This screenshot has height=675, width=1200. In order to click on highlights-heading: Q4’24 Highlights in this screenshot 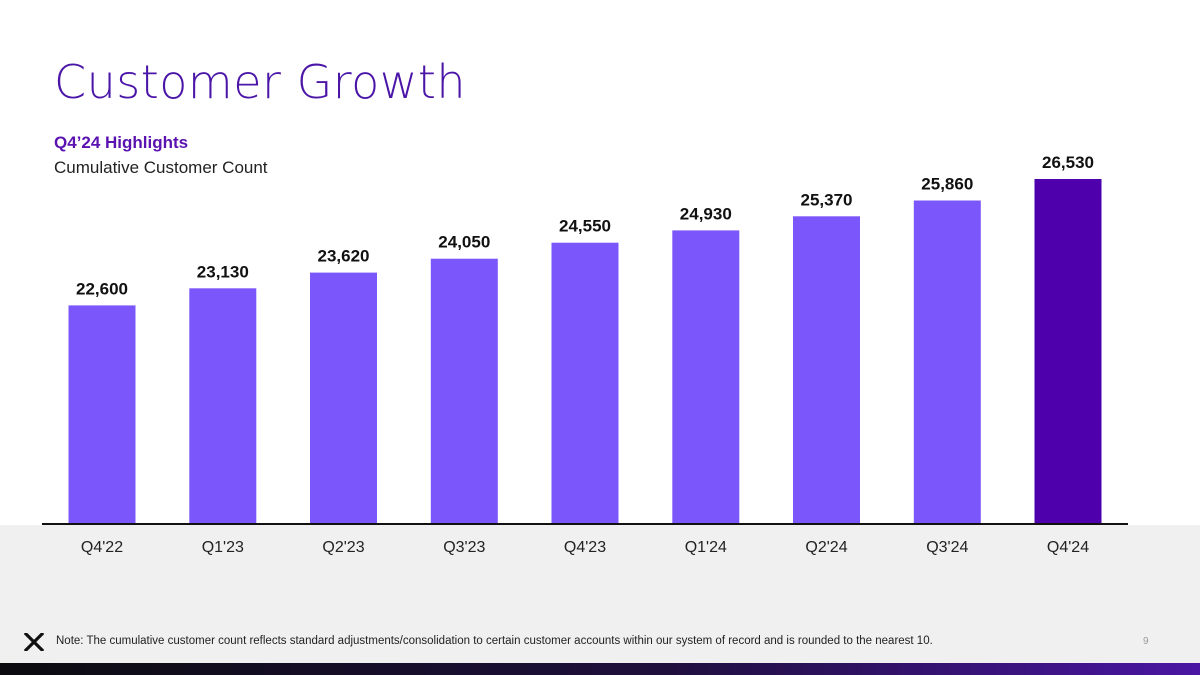, I will do `click(121, 142)`.